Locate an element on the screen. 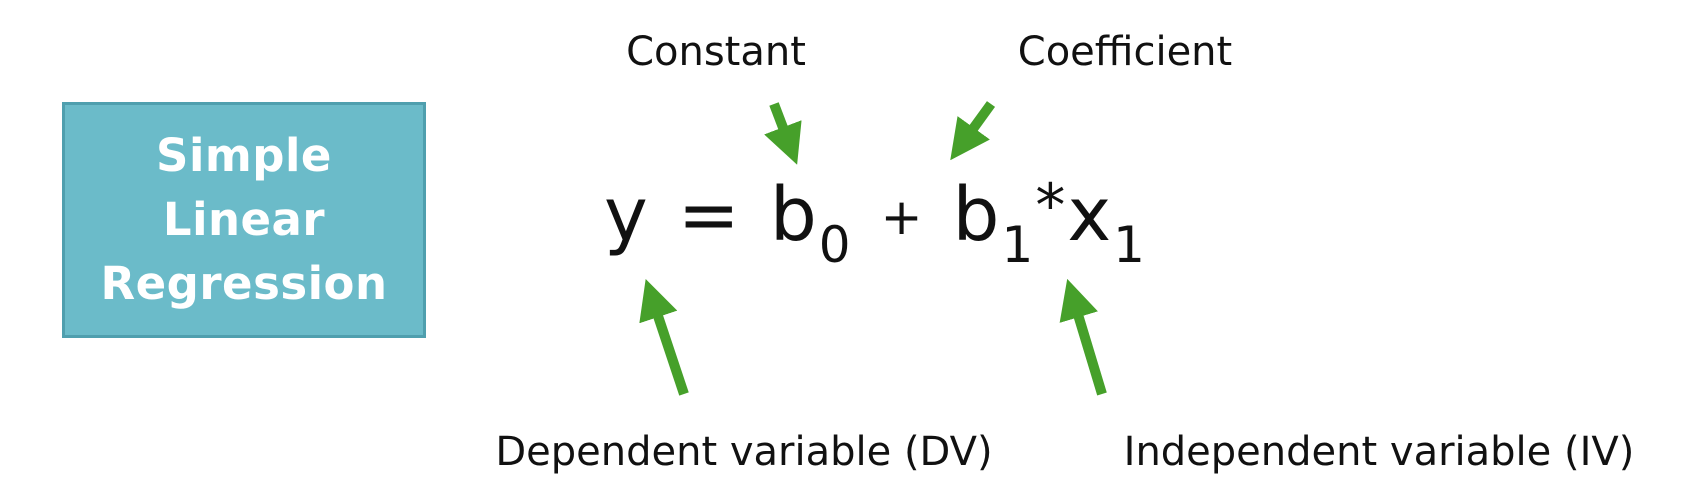 The width and height of the screenshot is (1708, 502). equation-b1: b1 is located at coordinates (993, 223).